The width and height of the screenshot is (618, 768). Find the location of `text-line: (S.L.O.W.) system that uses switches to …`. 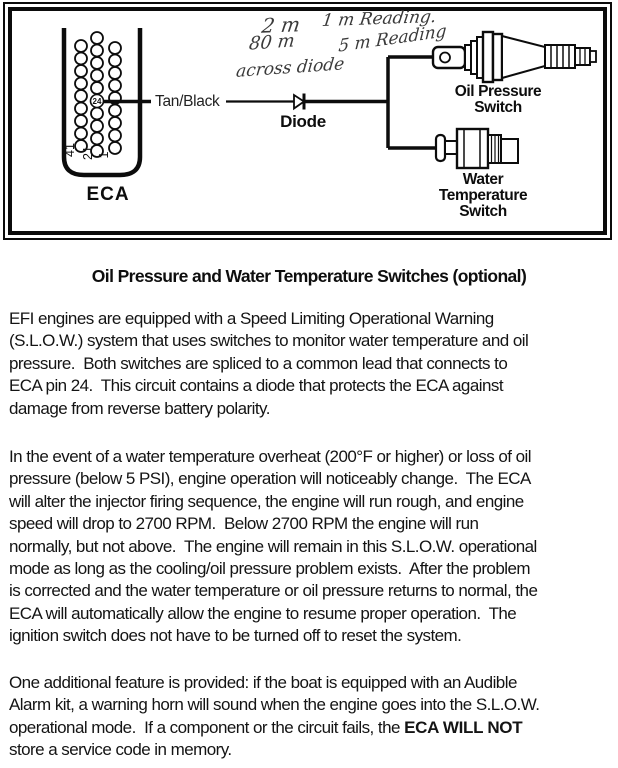

text-line: (S.L.O.W.) system that uses switches to … is located at coordinates (269, 341).